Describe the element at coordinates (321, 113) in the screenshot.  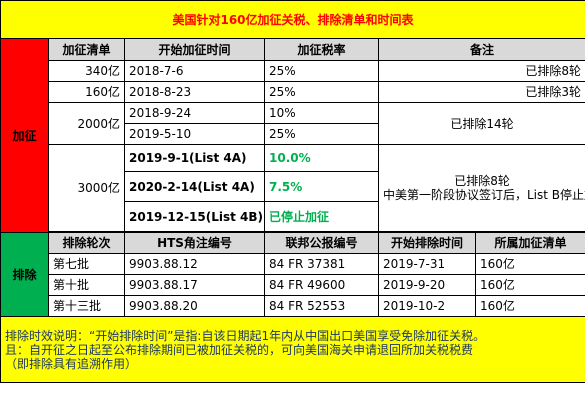
I see `rate-cell: 10%` at that location.